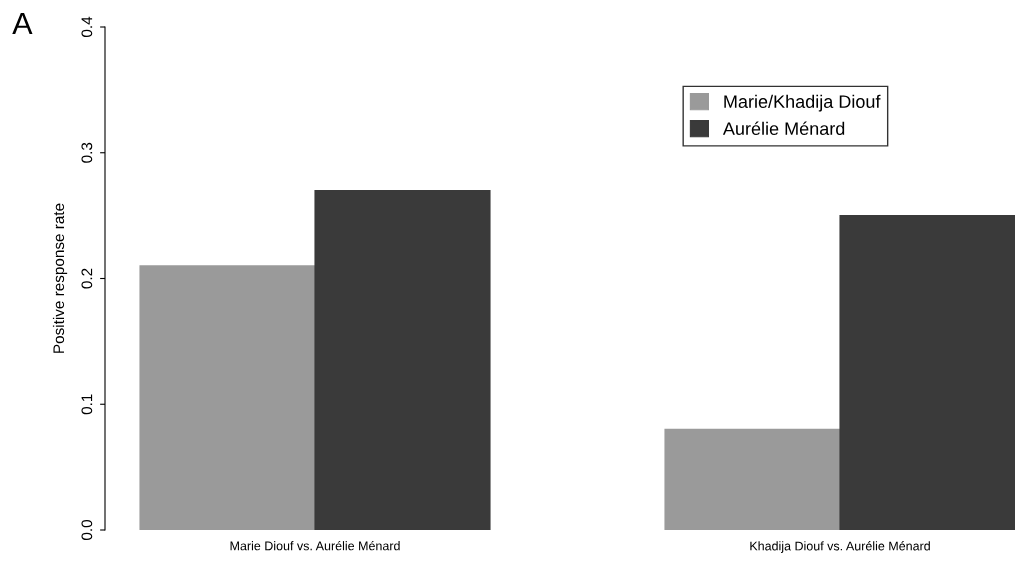 The height and width of the screenshot is (580, 1015). I want to click on x-tick-label: Marie Diouf vs. Aurélie Ménard, so click(315, 545).